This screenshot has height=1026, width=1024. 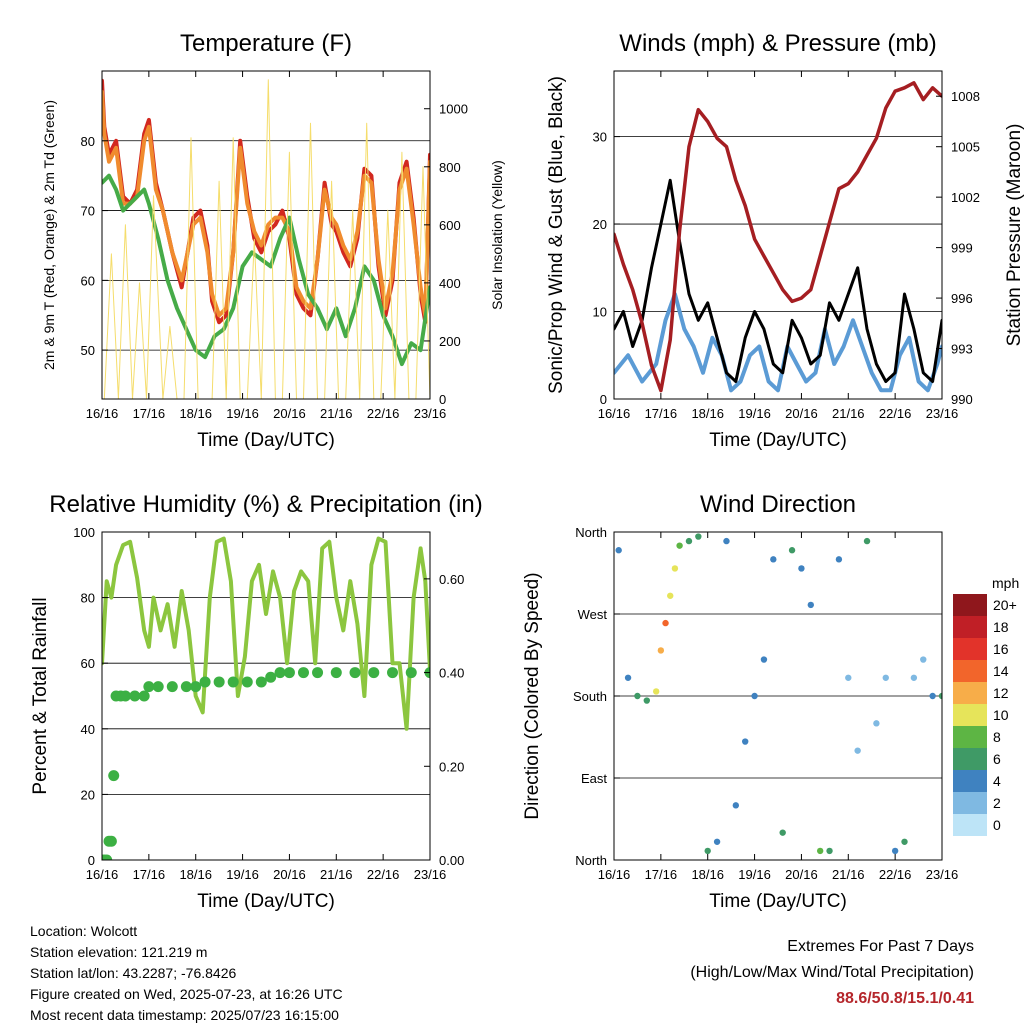 What do you see at coordinates (336, 413) in the screenshot?
I see `x-tick-label: 21/16` at bounding box center [336, 413].